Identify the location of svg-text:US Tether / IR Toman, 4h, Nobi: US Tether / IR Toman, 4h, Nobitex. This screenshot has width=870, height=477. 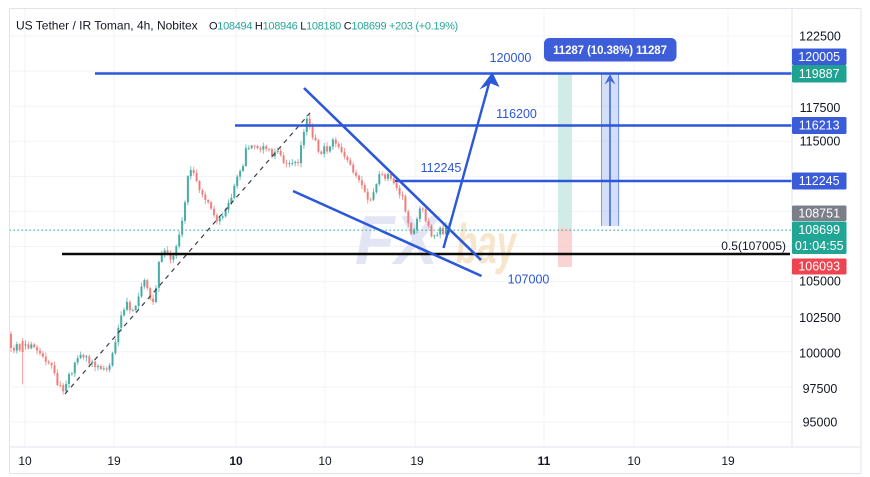
(107, 25).